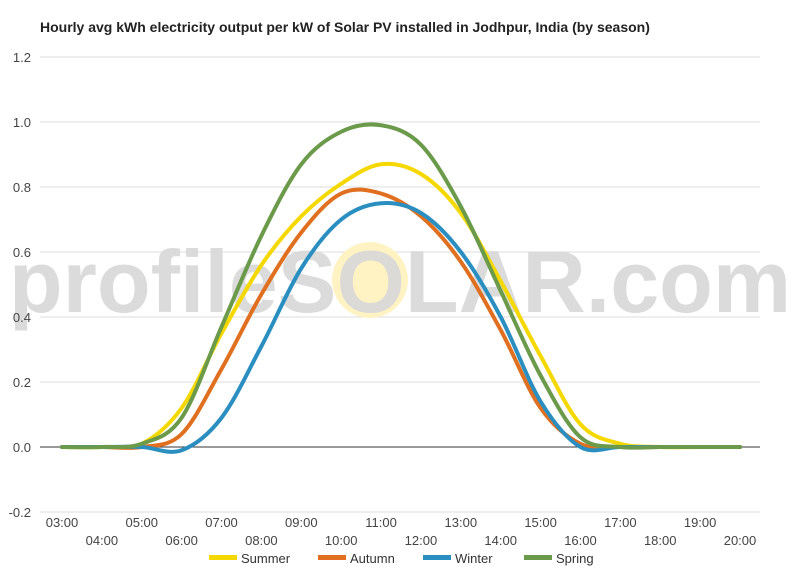 This screenshot has width=800, height=570. What do you see at coordinates (102, 540) in the screenshot?
I see `x-tick-label: 04:00` at bounding box center [102, 540].